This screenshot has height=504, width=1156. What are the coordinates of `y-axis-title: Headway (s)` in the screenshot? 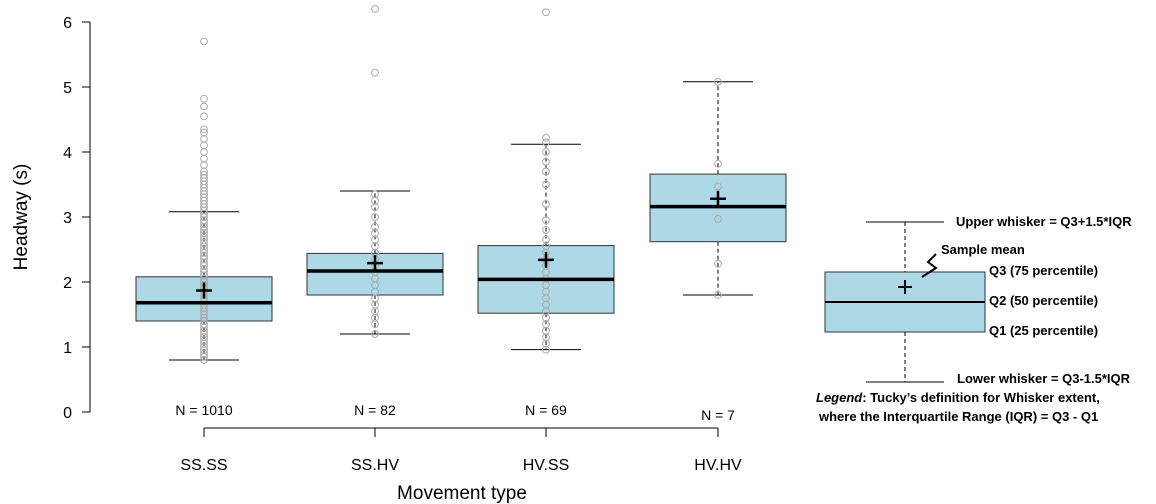 It's located at (21, 217).